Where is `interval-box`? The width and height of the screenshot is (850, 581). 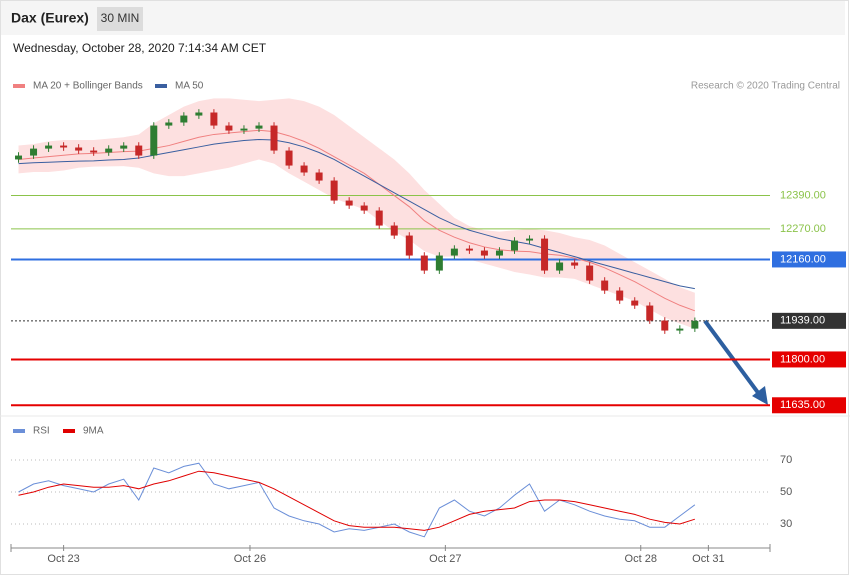 interval-box is located at coordinates (120, 19).